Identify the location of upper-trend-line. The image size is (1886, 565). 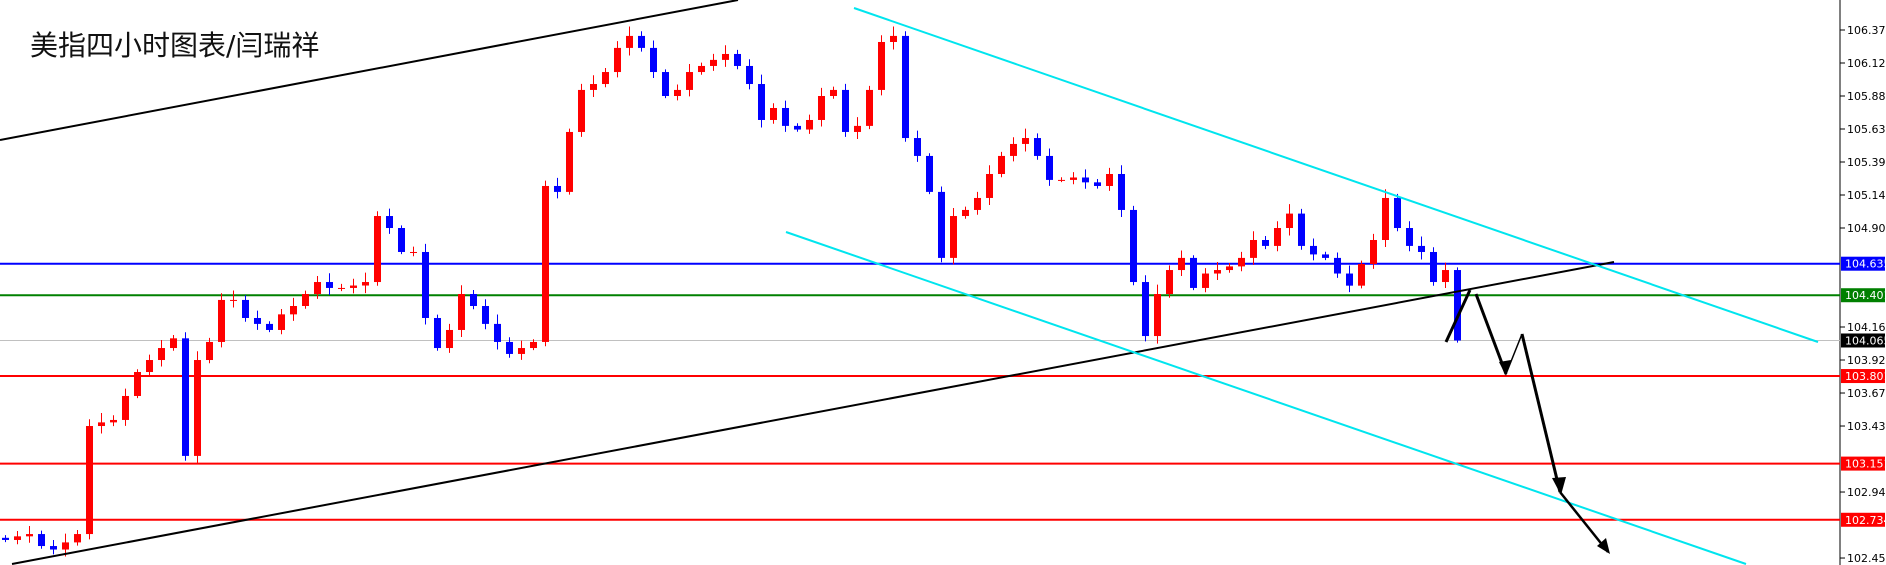
(369, 70).